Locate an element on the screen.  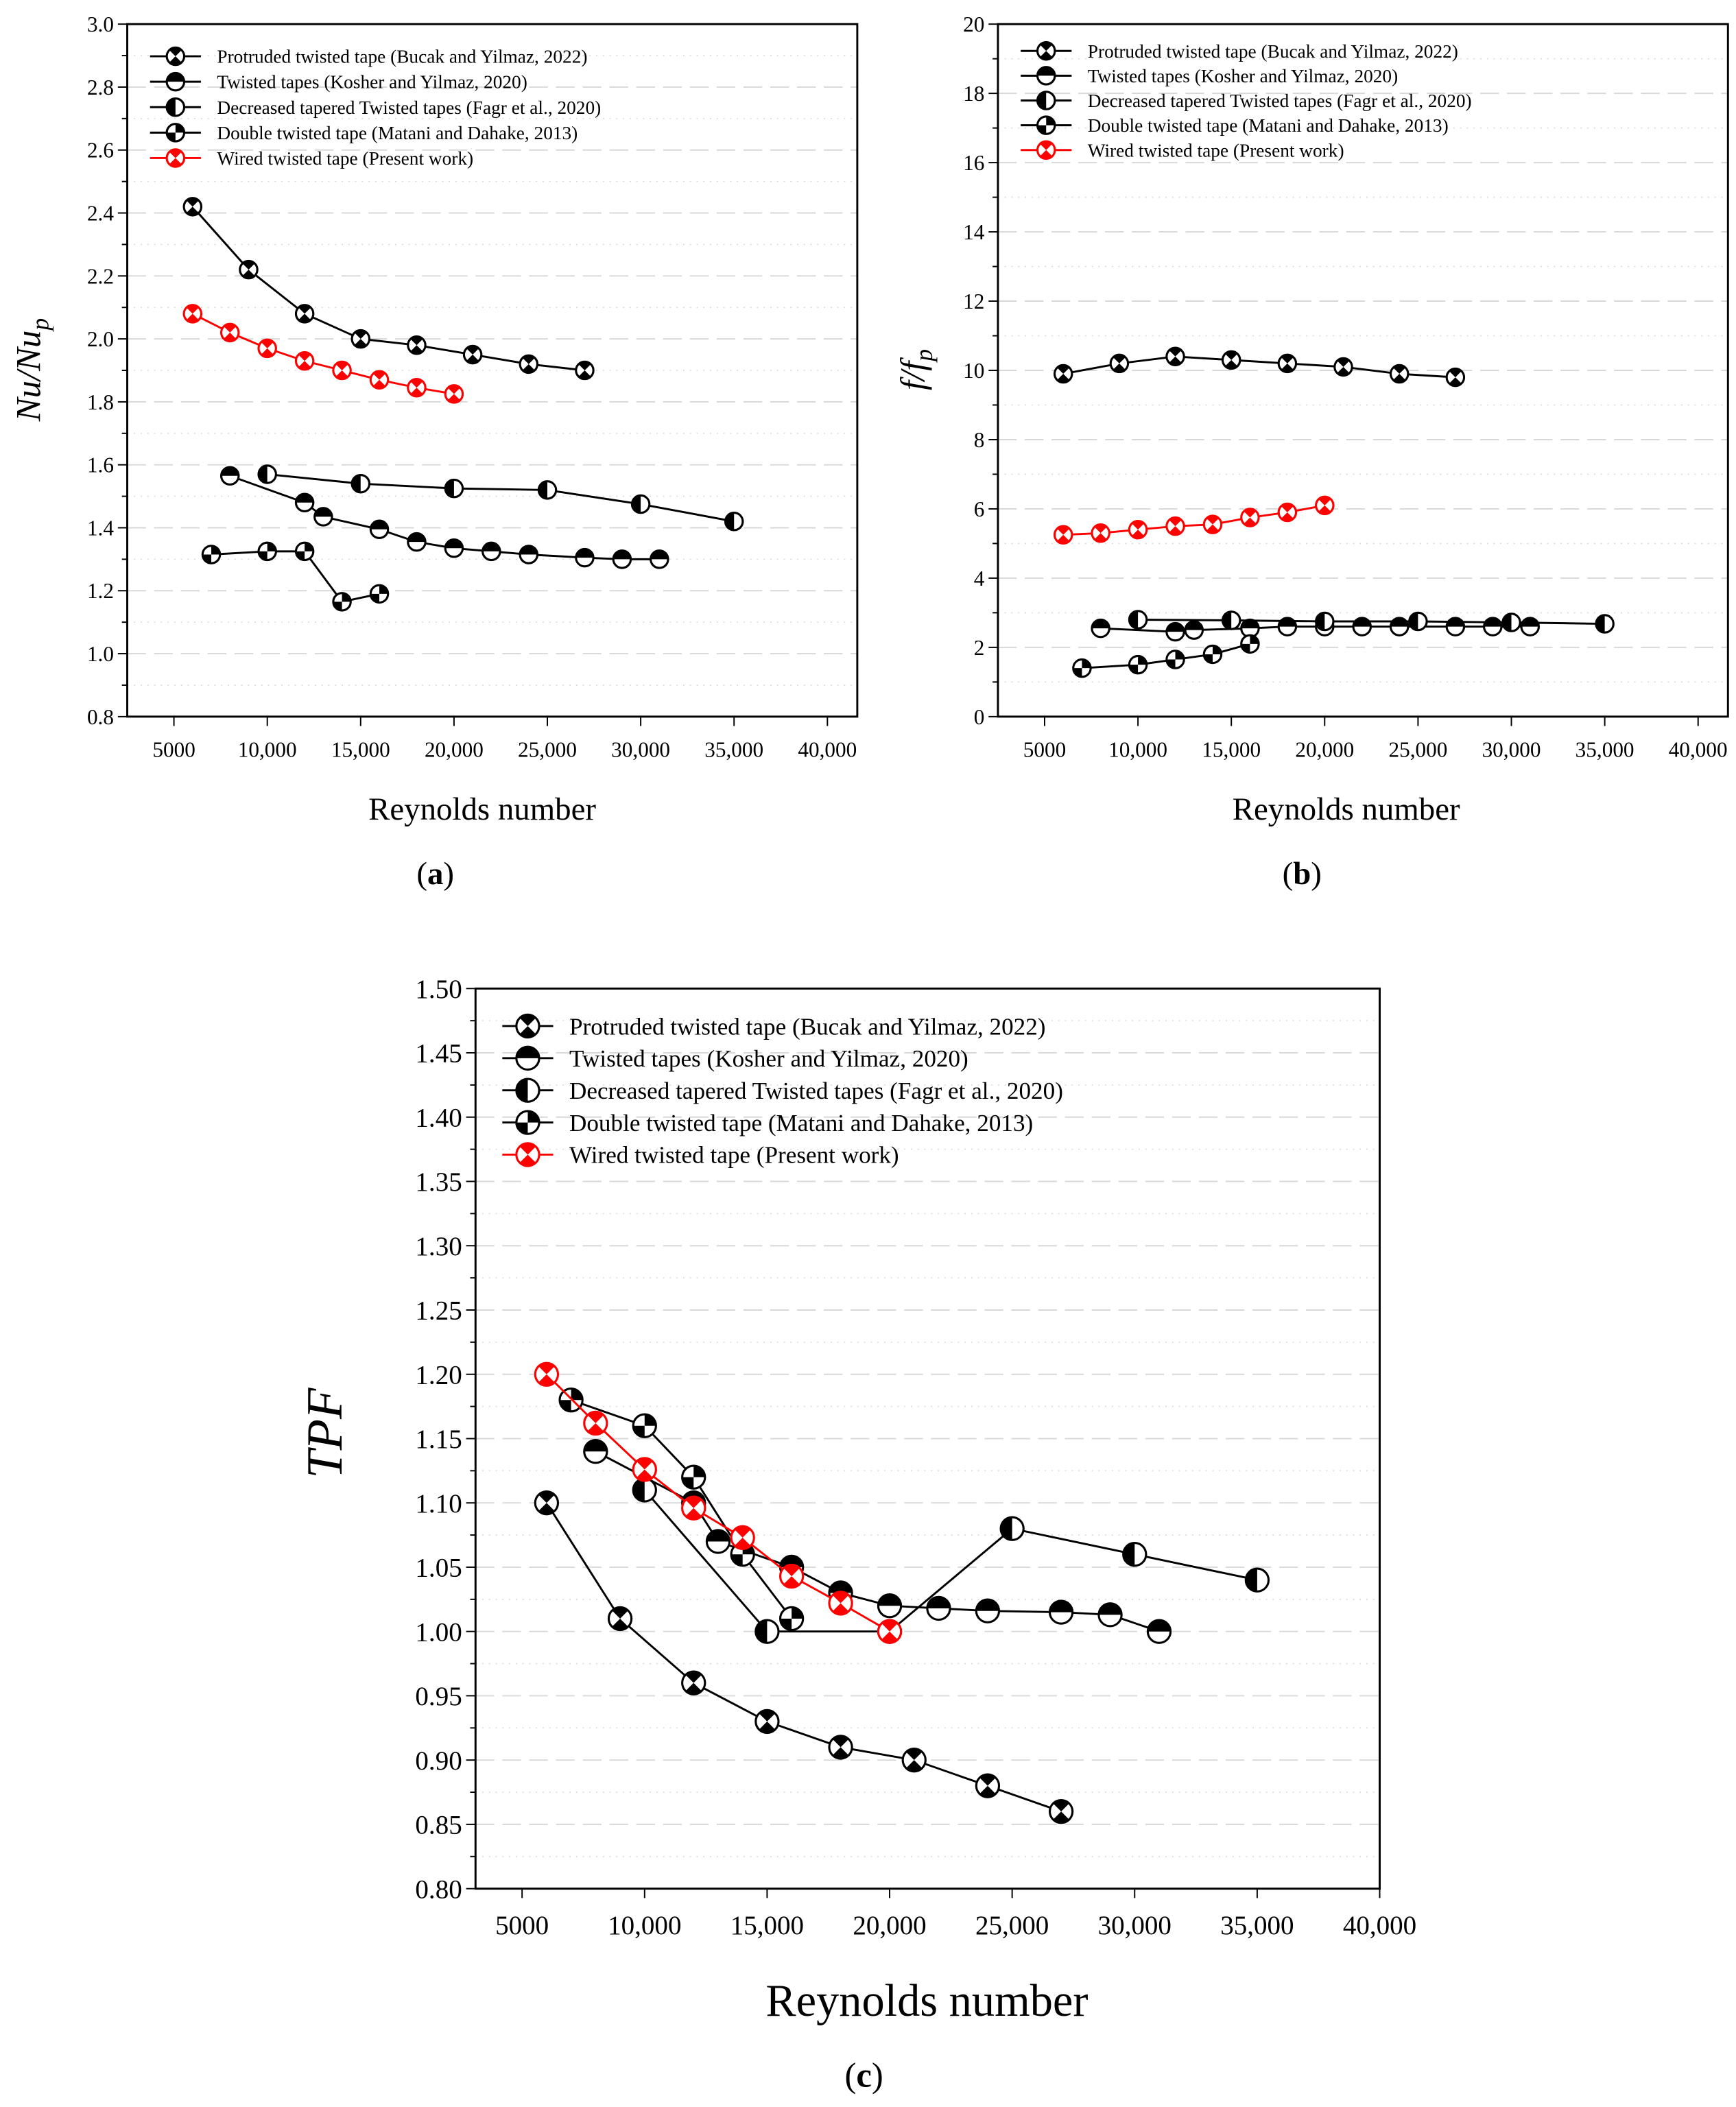
caption-letter: b is located at coordinates (1302, 874).